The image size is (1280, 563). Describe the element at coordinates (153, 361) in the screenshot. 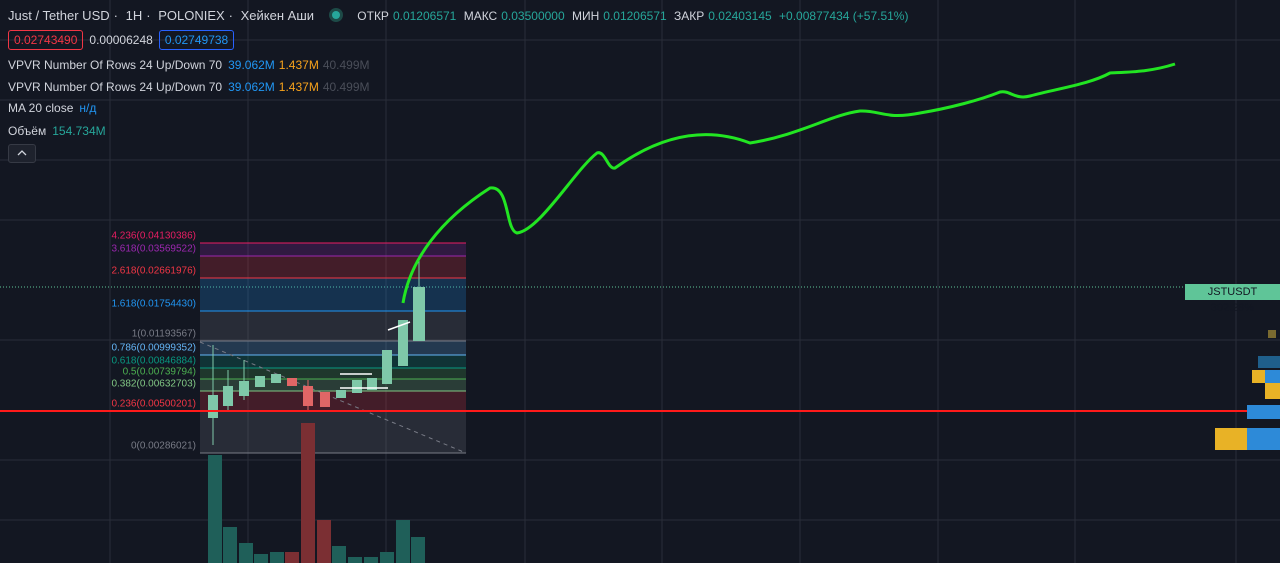

I see `fib-level-label: 0.618(0.00846884)` at that location.